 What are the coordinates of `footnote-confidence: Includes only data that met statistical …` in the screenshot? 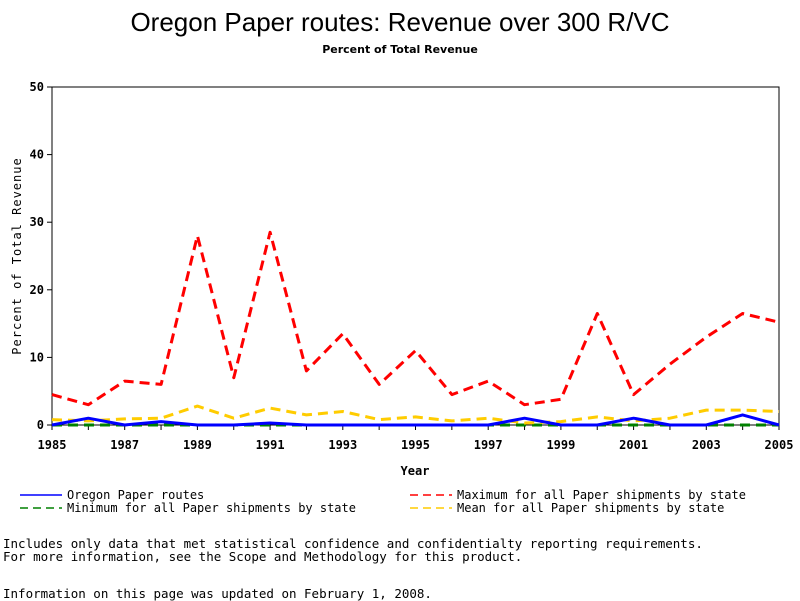 It's located at (353, 543).